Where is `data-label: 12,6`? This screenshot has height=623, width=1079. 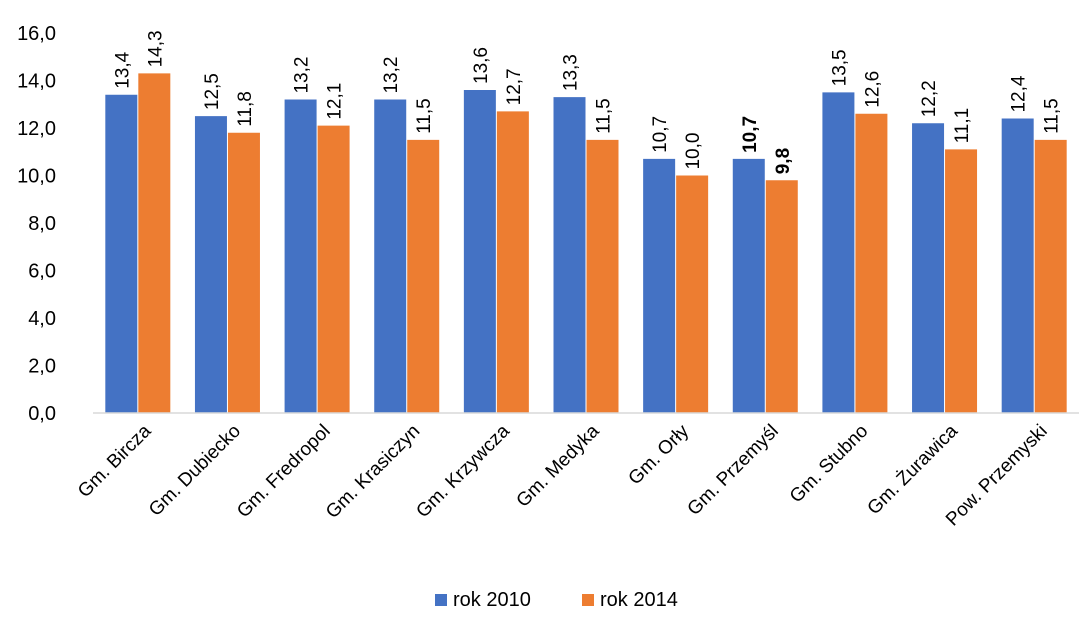 data-label: 12,6 is located at coordinates (872, 89).